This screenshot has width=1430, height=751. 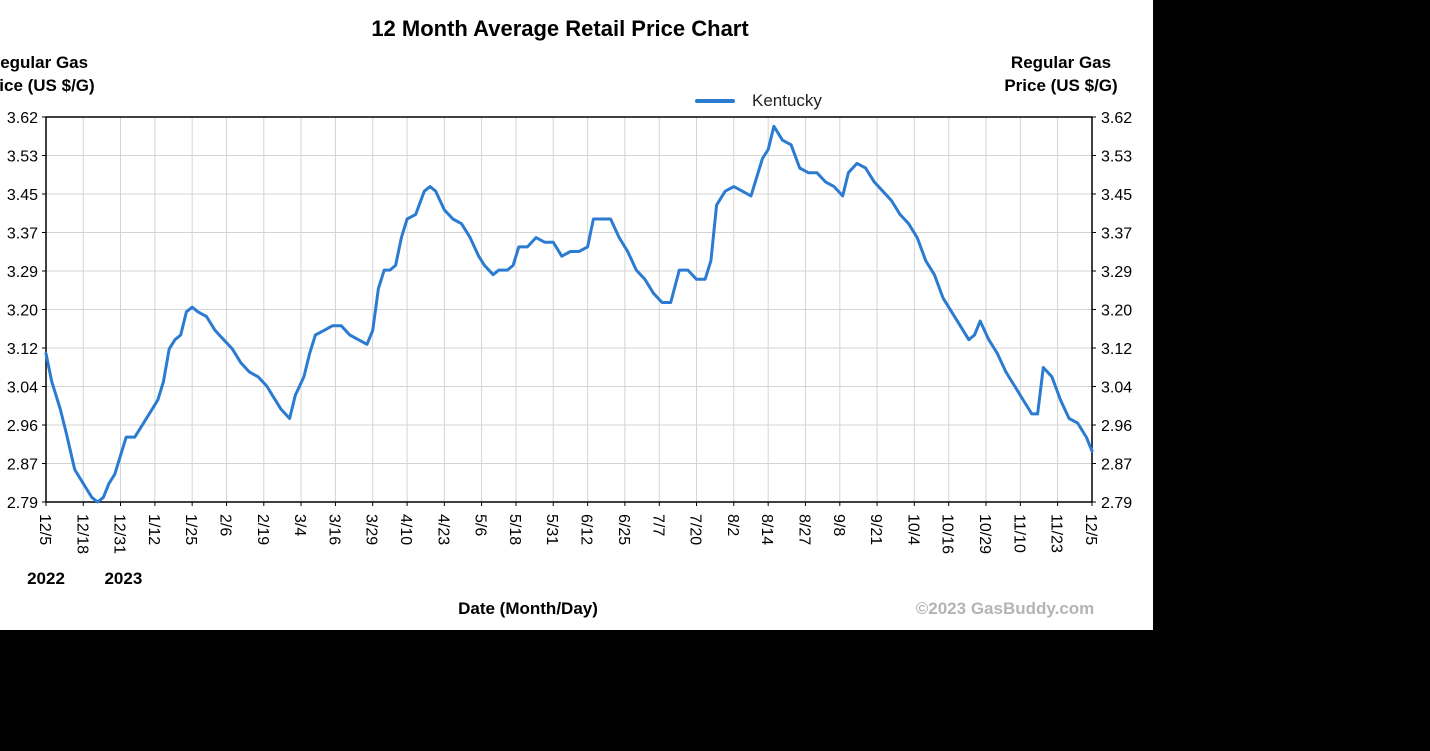 I want to click on y-tick-label-left: 2.87, so click(x=22, y=465).